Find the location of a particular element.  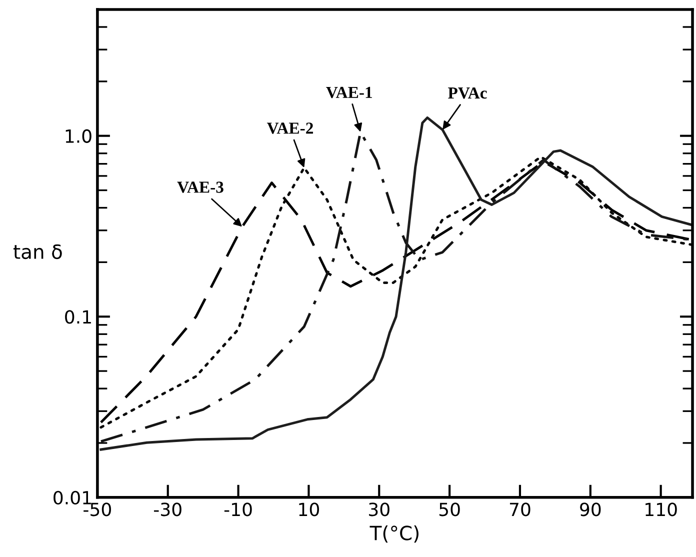

annotation: PVAc is located at coordinates (467, 93).